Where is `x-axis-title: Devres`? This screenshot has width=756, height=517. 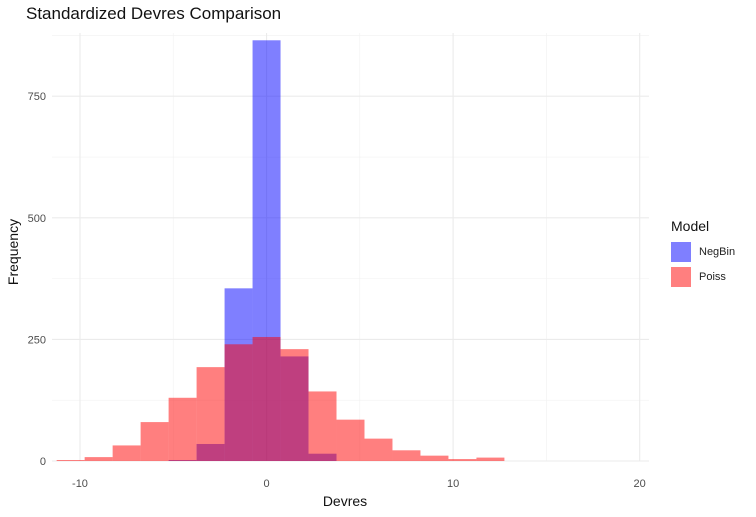 x-axis-title: Devres is located at coordinates (345, 501).